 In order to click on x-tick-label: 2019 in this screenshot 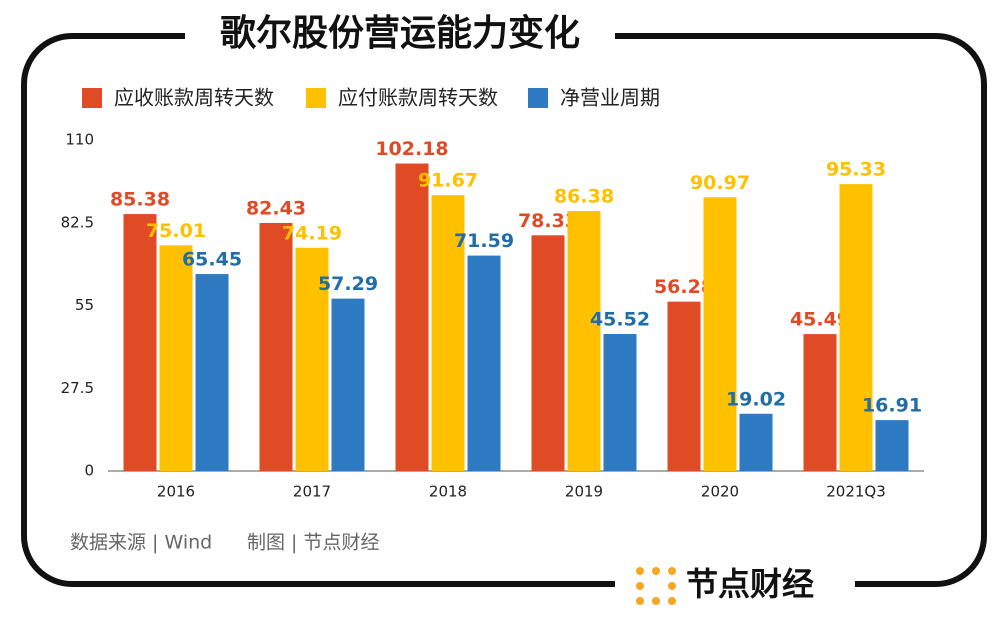, I will do `click(584, 492)`.